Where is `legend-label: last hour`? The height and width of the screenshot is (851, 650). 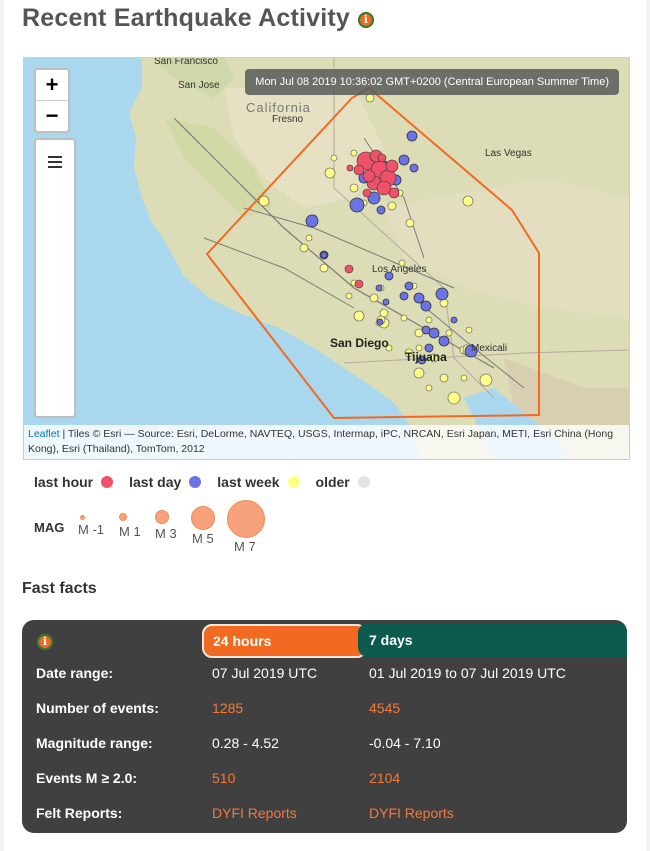 legend-label: last hour is located at coordinates (64, 482).